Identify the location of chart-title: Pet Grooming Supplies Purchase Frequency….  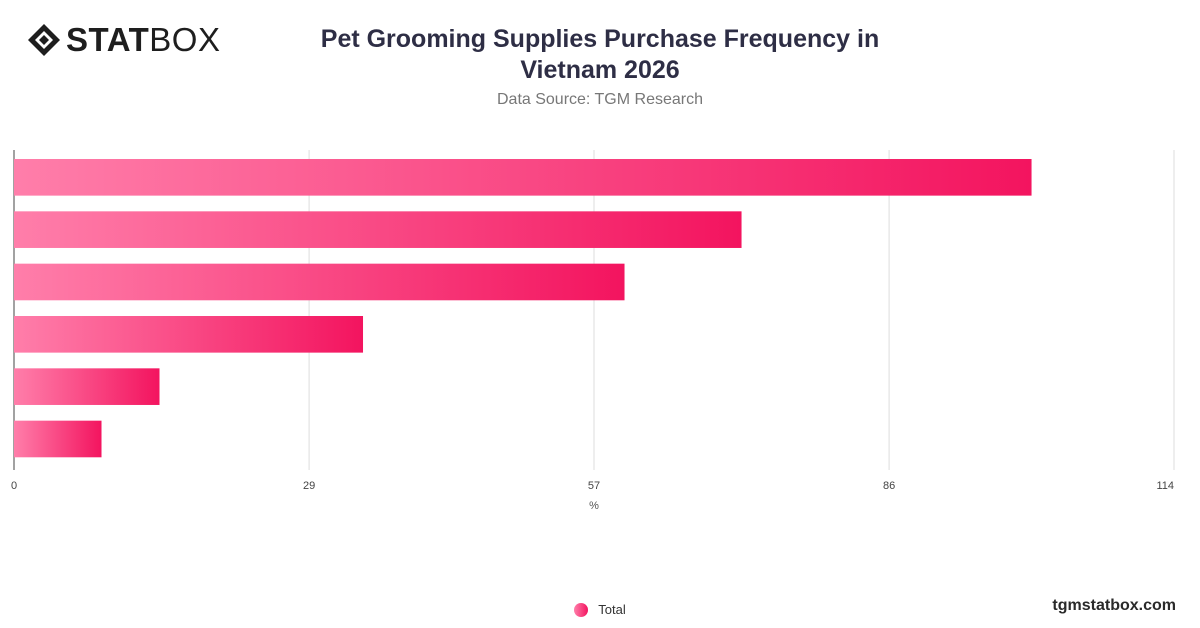
(600, 54).